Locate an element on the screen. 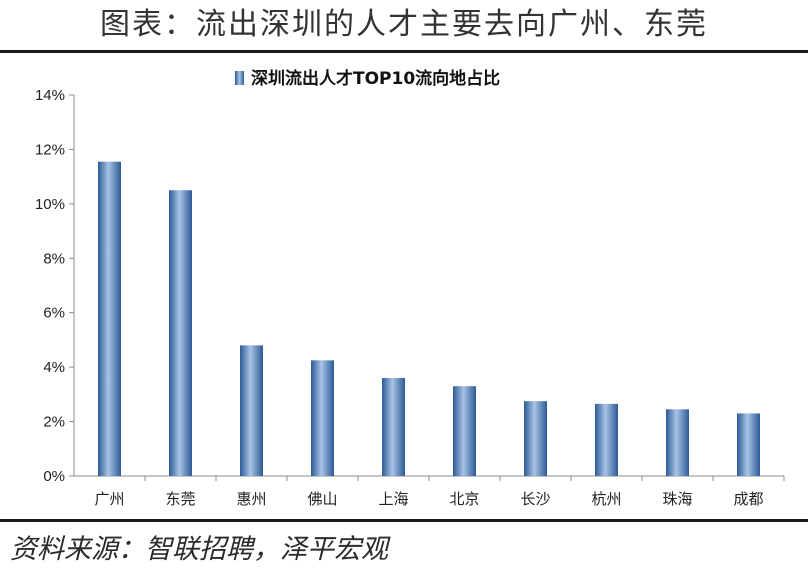 The image size is (808, 577). y-tick-label: 6% is located at coordinates (54, 313).